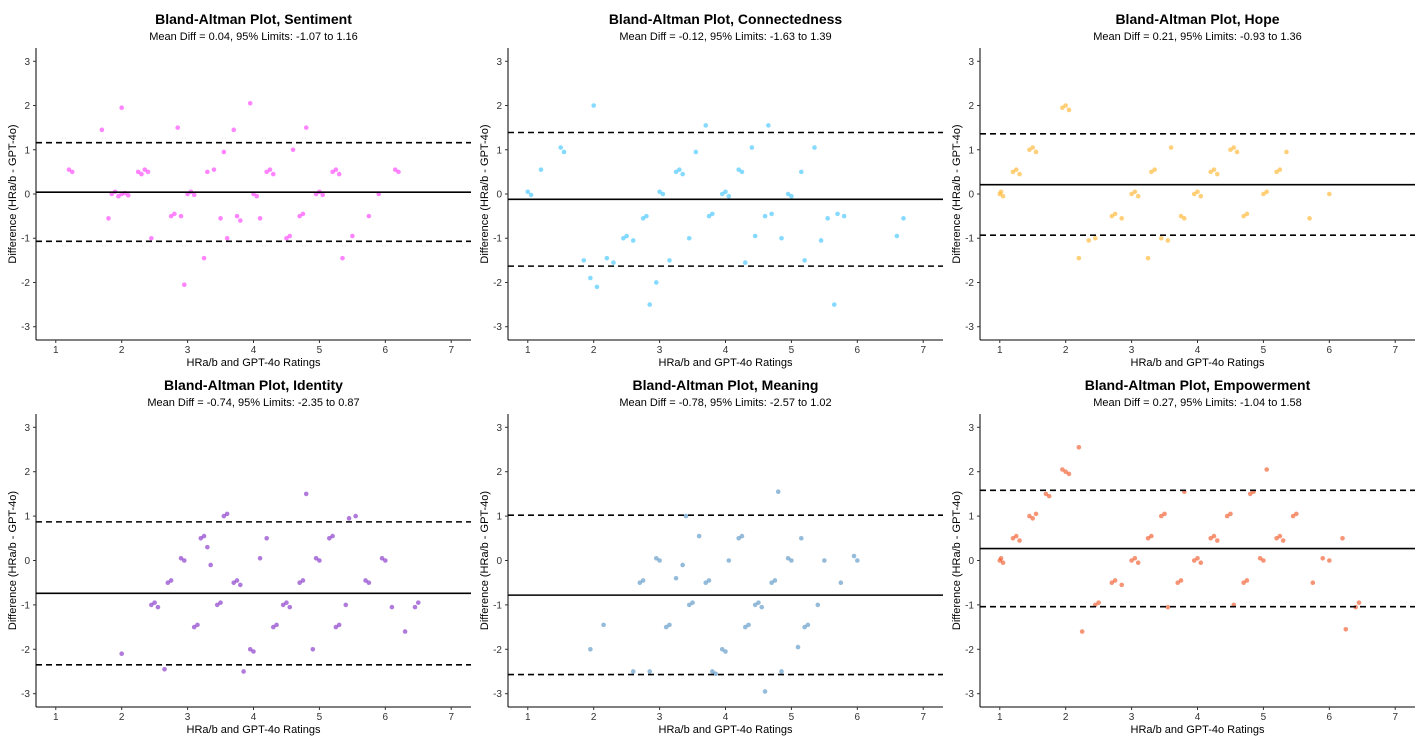 This screenshot has height=738, width=1424. I want to click on y-tick-label: -2, so click(969, 283).